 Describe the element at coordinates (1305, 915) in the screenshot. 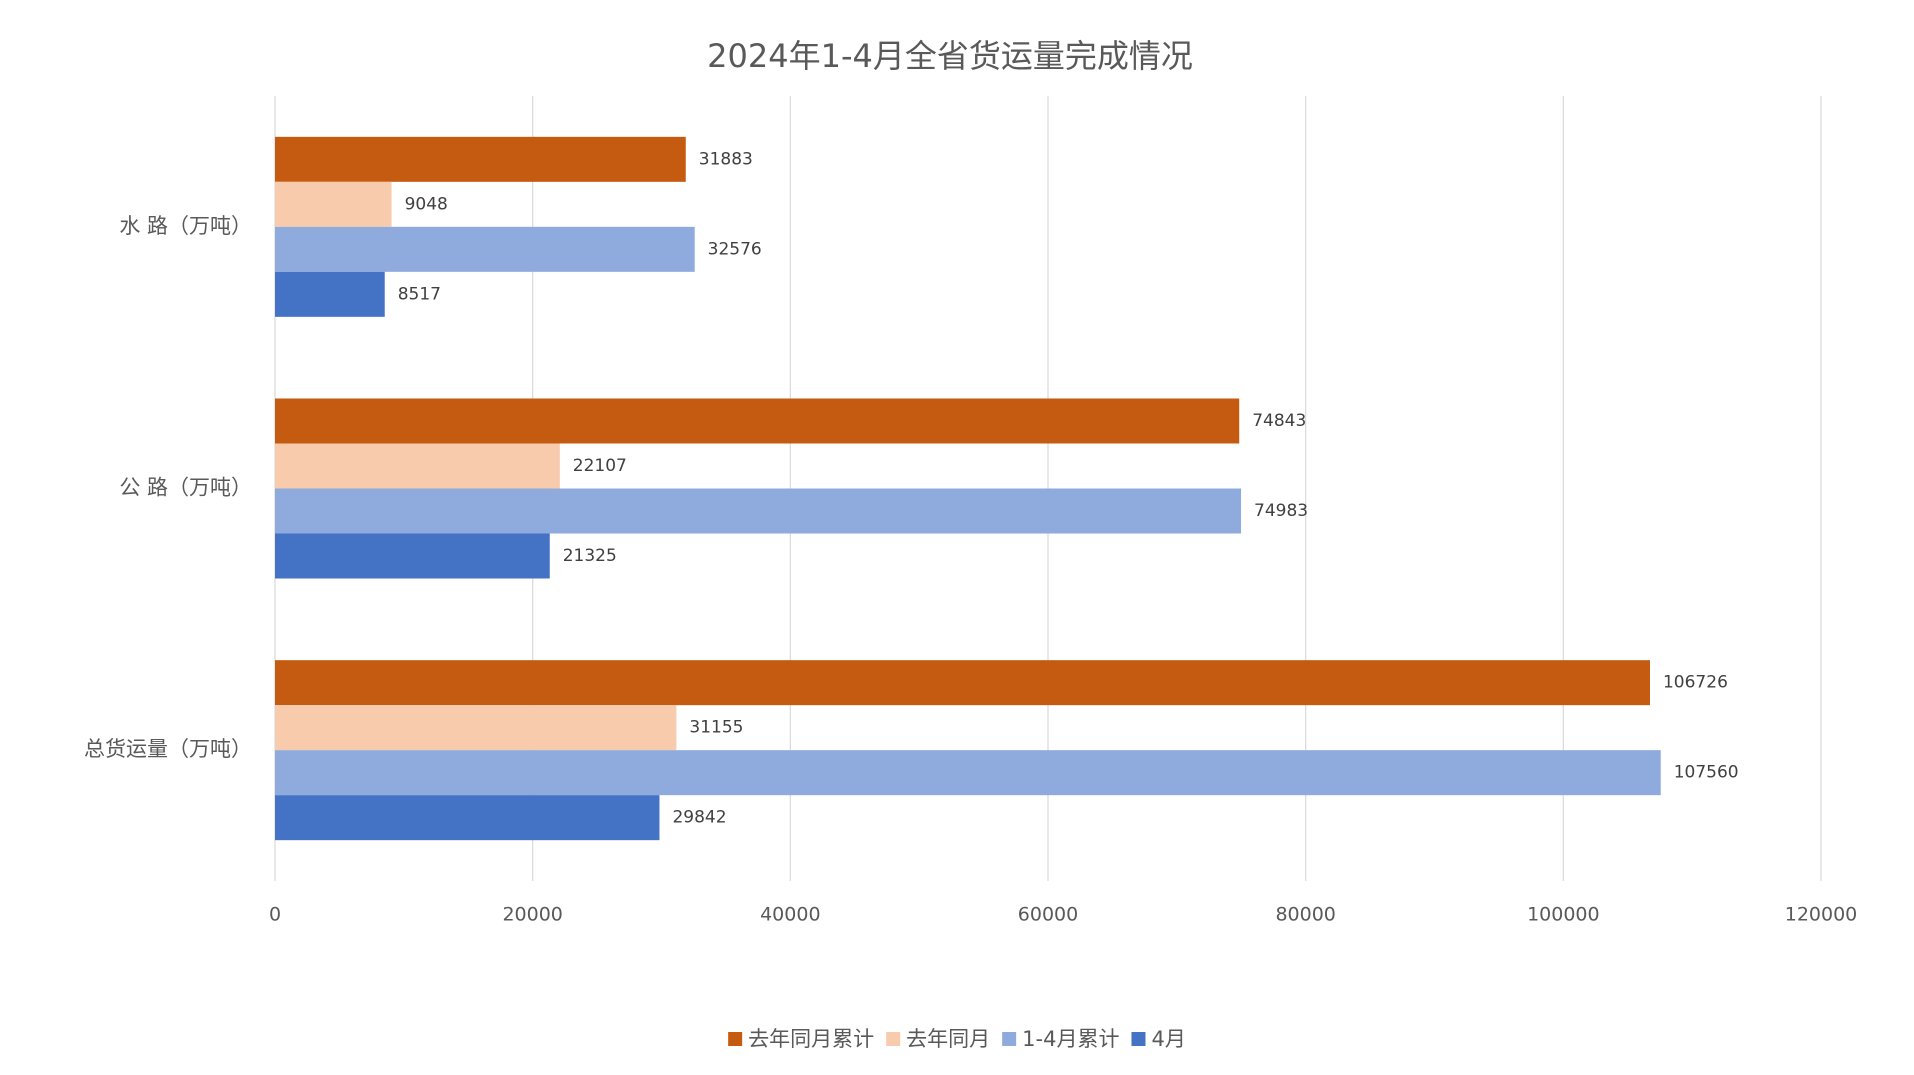

I see `x-tick-label: 80000` at that location.